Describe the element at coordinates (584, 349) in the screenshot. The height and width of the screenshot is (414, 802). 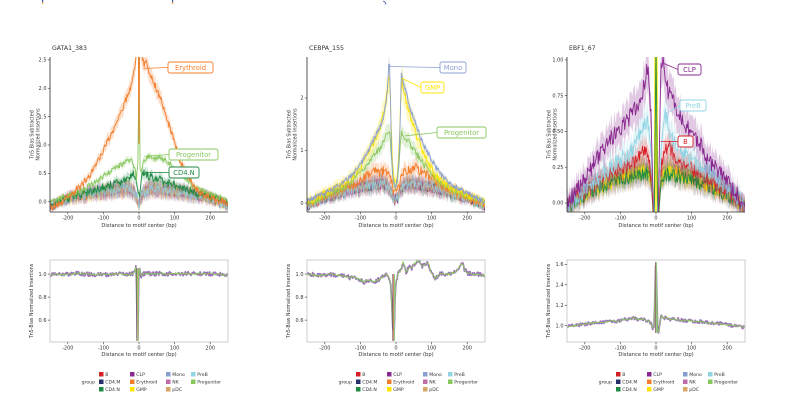
I see `x-tick-label: -200` at that location.